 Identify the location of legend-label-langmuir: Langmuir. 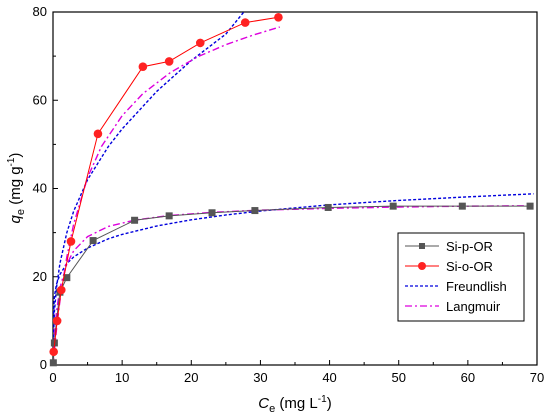
(473, 306).